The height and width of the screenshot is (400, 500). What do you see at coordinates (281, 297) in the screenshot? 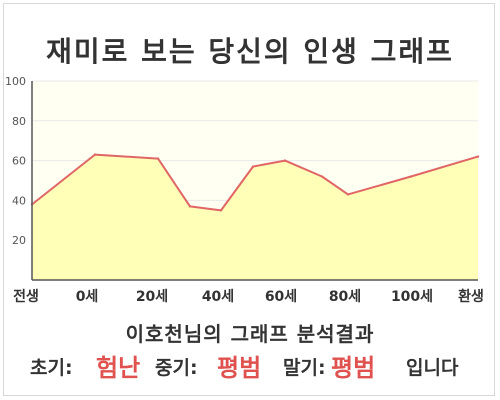
I see `x-tick-label: 60세` at bounding box center [281, 297].